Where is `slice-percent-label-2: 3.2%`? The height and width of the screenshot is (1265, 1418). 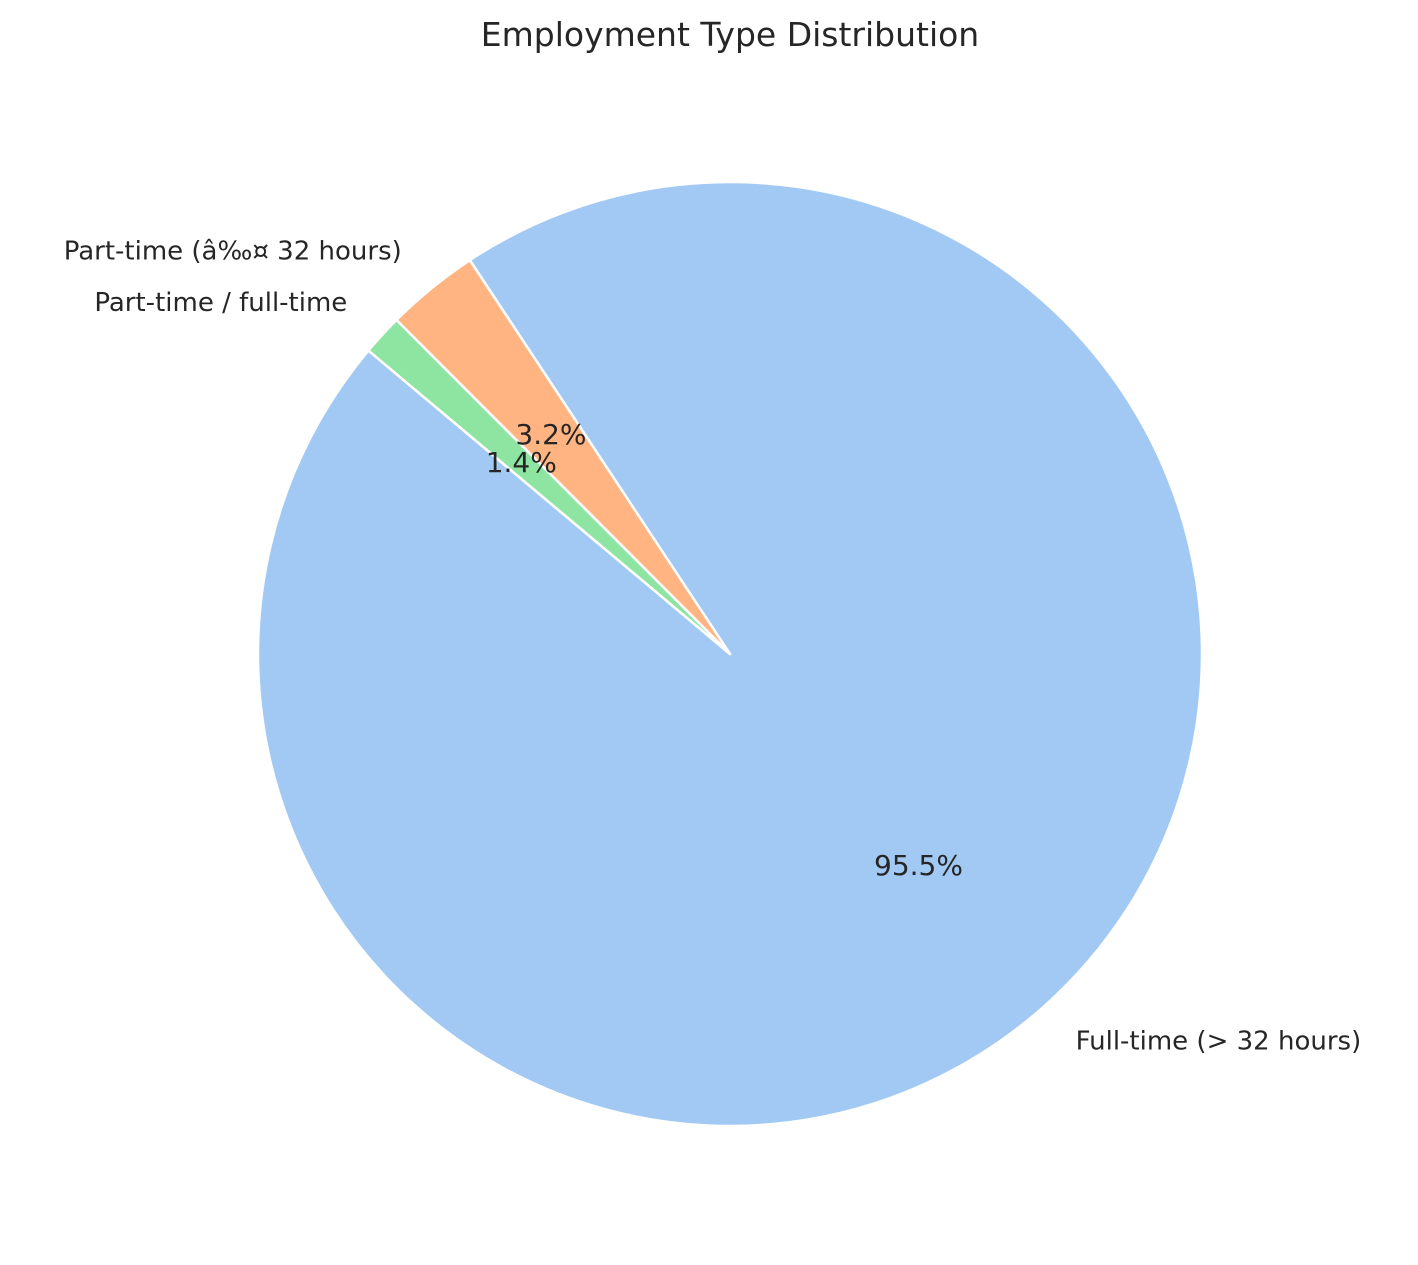 slice-percent-label-2: 3.2% is located at coordinates (550, 434).